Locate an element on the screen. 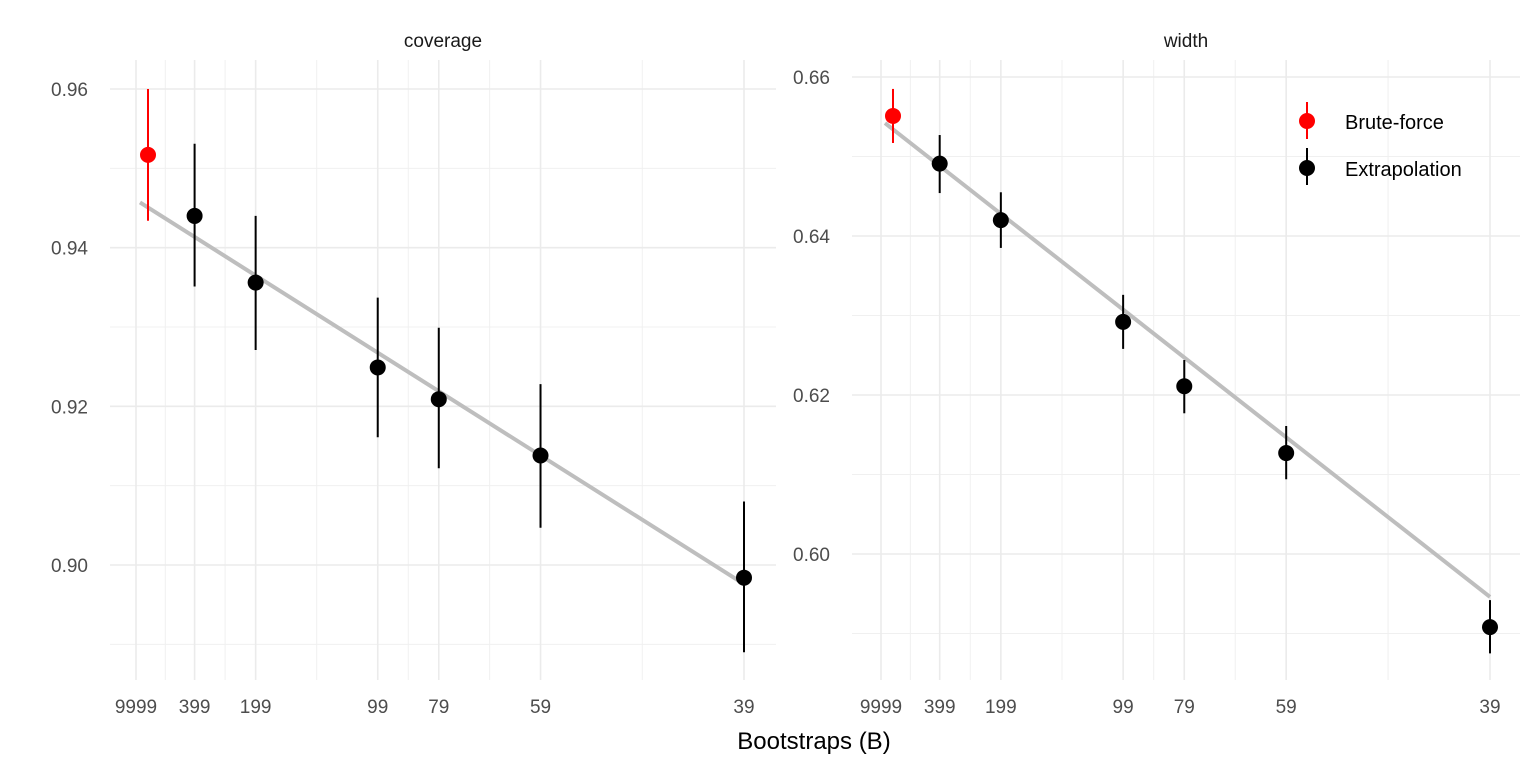 This screenshot has height=768, width=1536. y-tick-label: 0.92 is located at coordinates (69, 407).